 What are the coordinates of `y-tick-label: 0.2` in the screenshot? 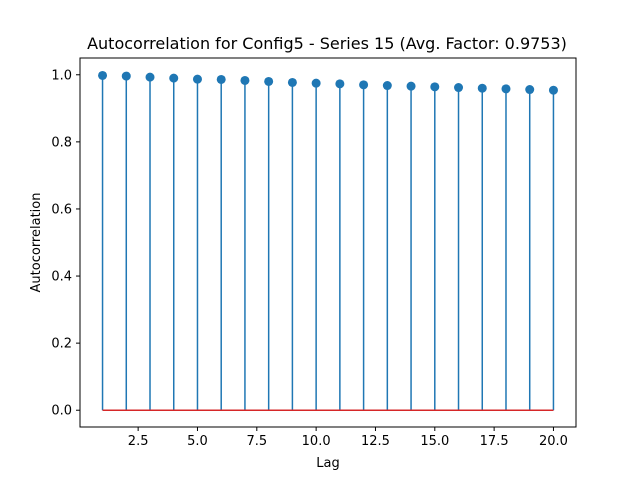 It's located at (61, 344).